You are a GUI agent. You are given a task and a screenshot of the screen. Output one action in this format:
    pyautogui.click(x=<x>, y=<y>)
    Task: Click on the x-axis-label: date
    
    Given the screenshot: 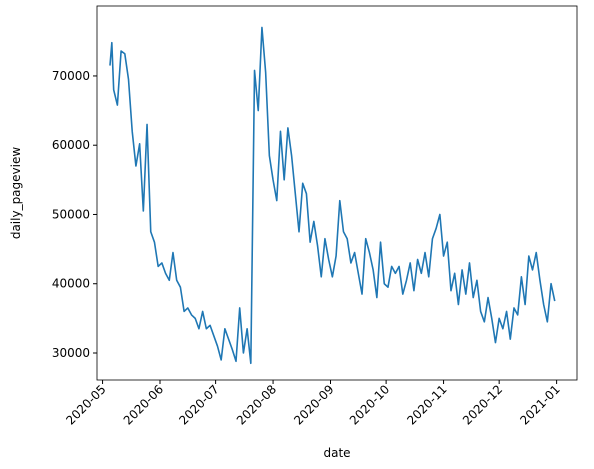 What is the action you would take?
    pyautogui.click(x=336, y=453)
    